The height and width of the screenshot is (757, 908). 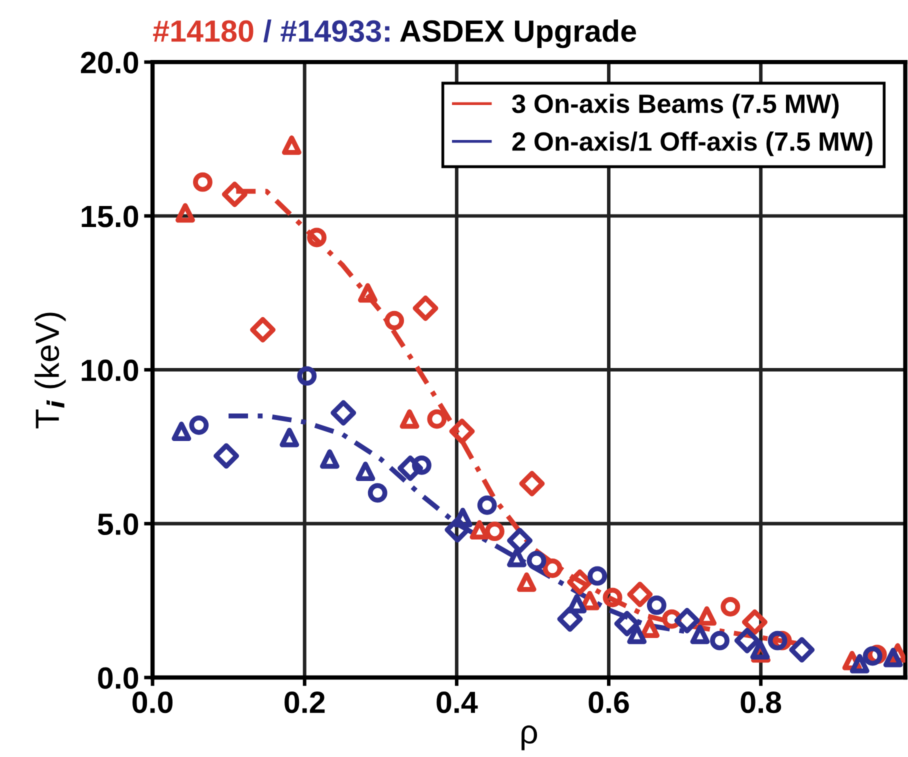 What do you see at coordinates (110, 371) in the screenshot?
I see `y-tick-label: 10.0` at bounding box center [110, 371].